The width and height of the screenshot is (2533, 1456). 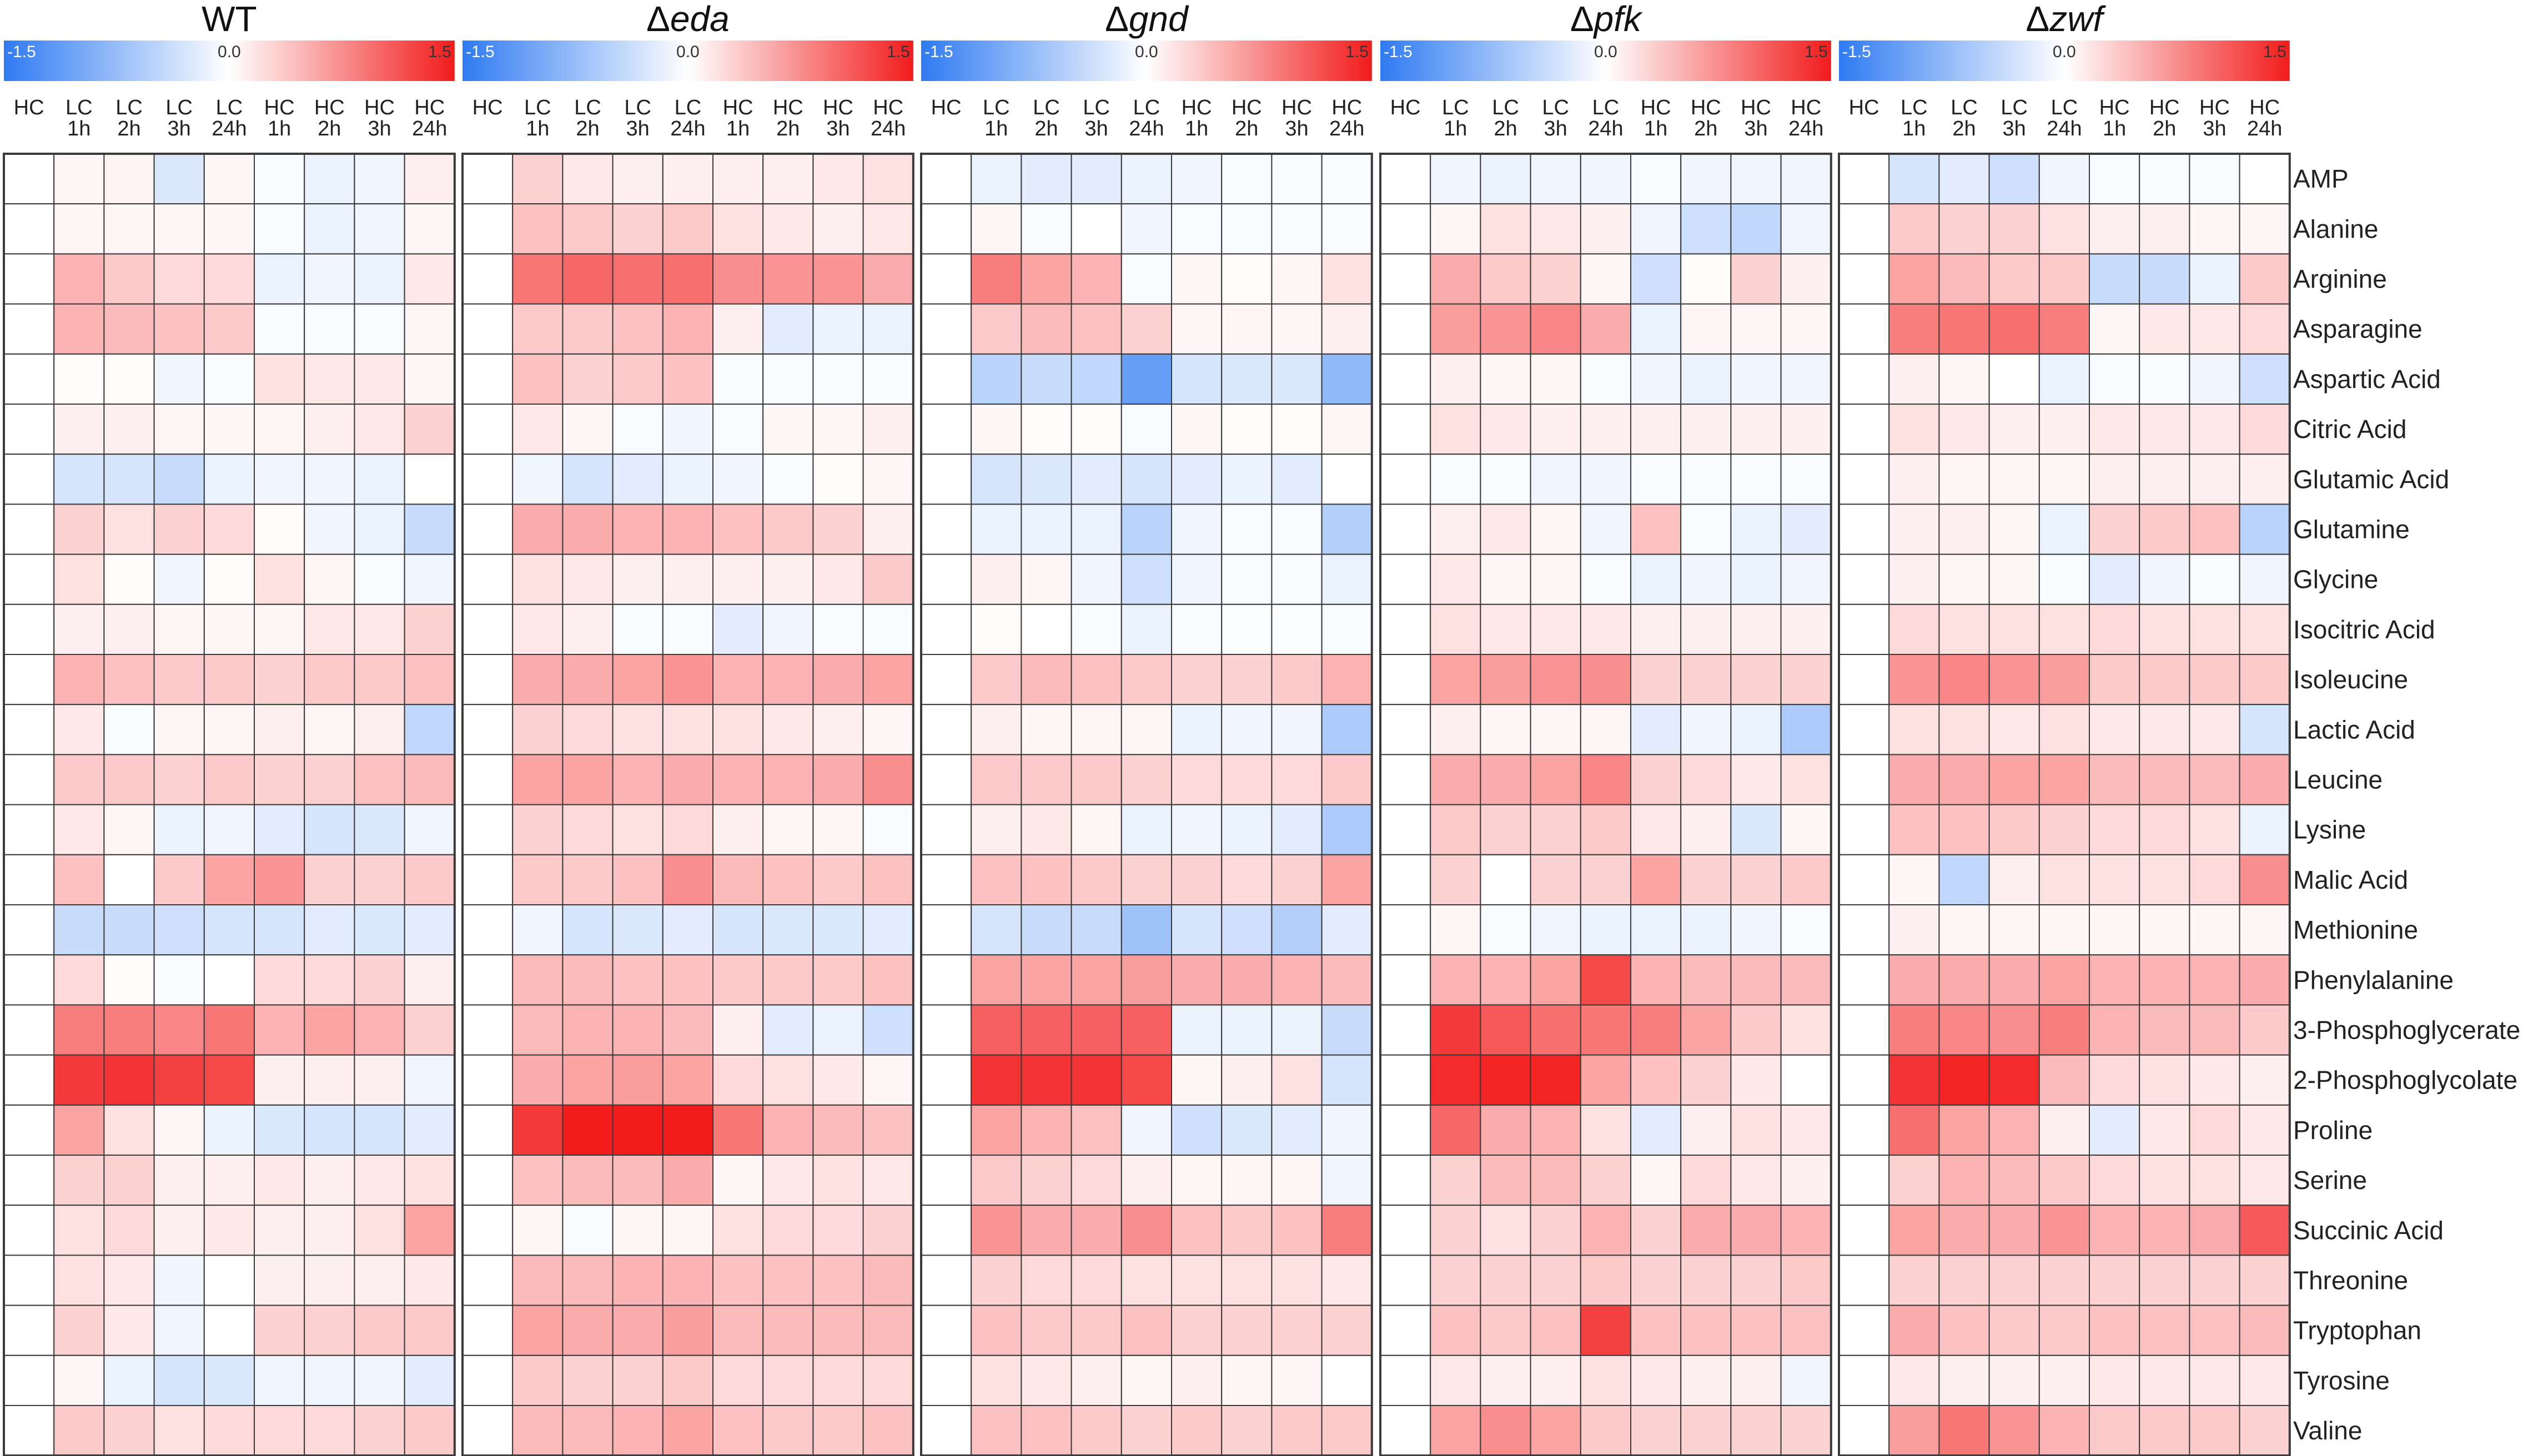 What do you see at coordinates (2349, 429) in the screenshot?
I see `row-label: Citric Acid` at bounding box center [2349, 429].